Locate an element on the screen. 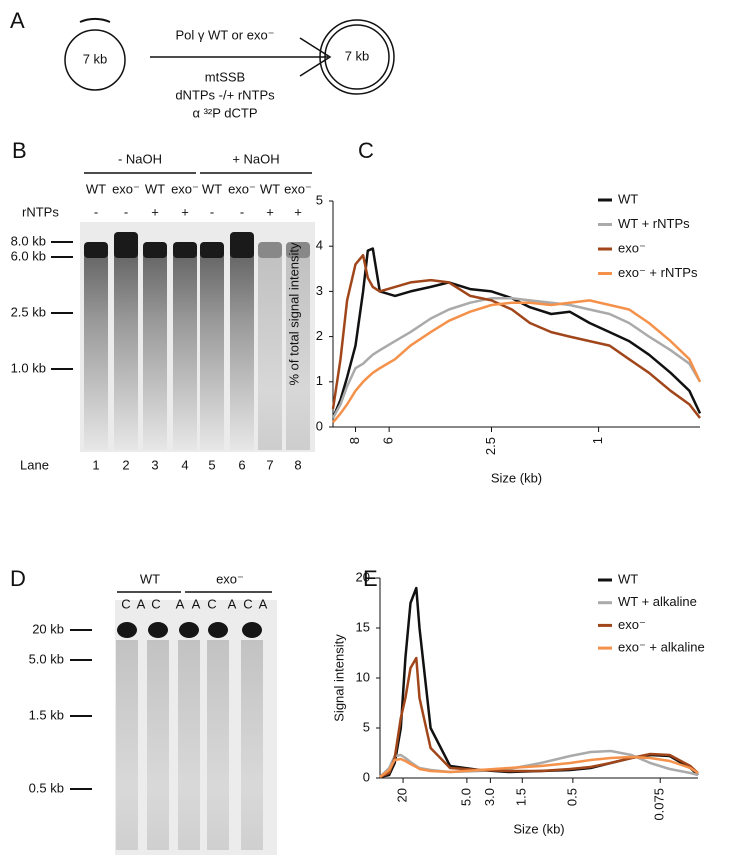 The image size is (743, 860). arrow-head is located at coordinates (315, 57).